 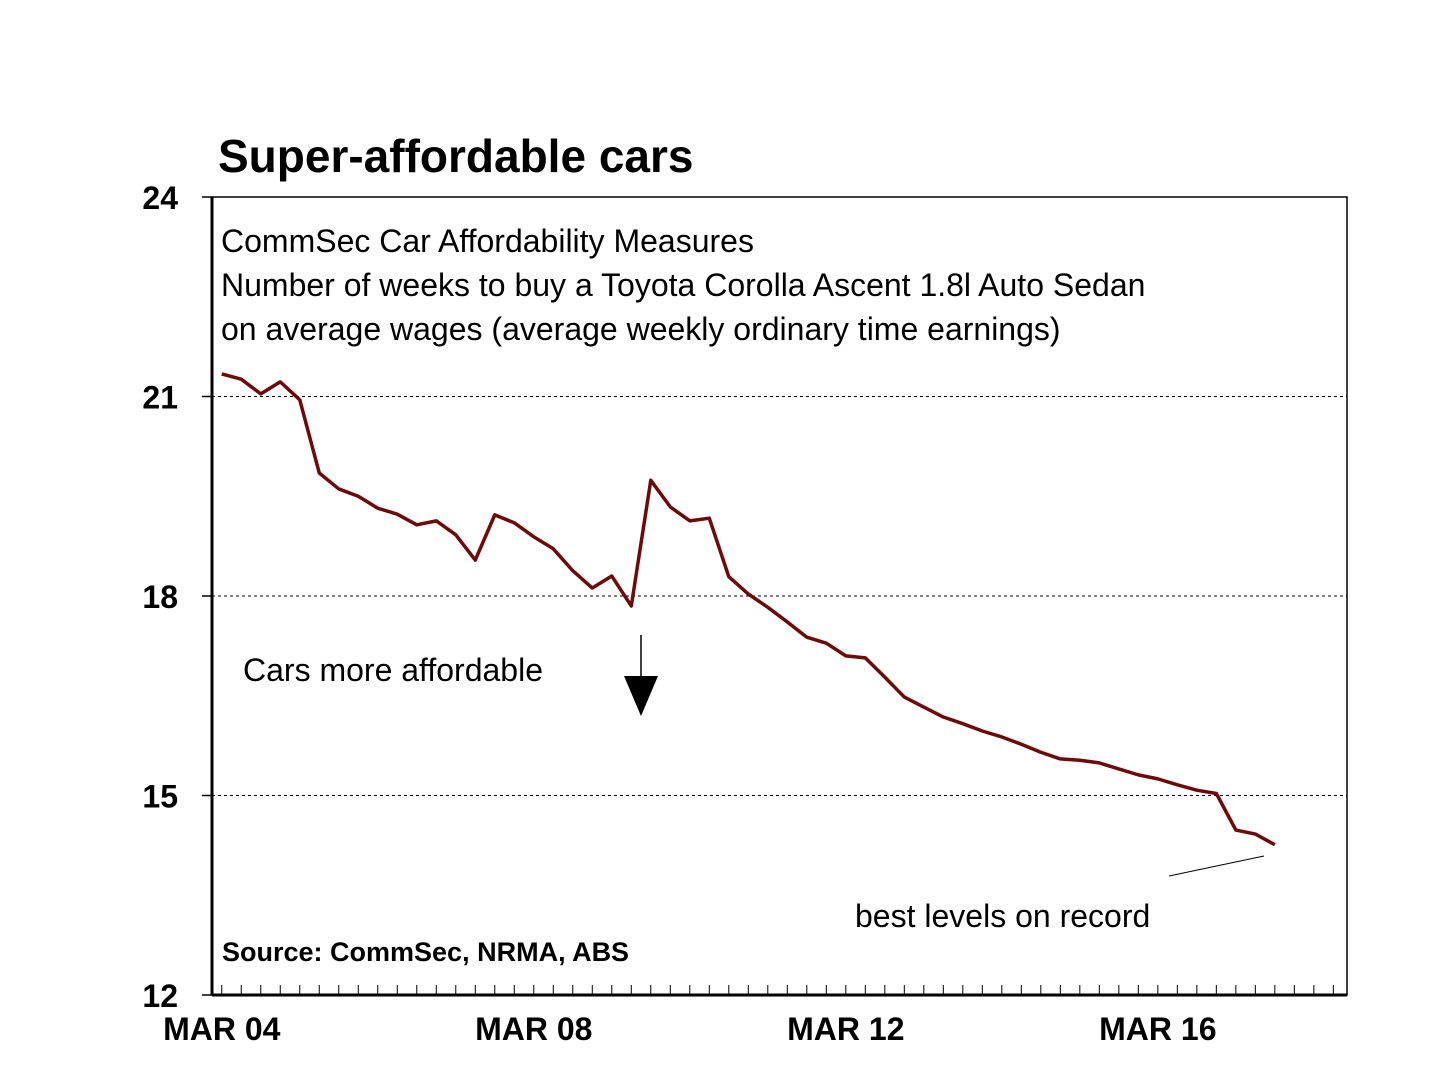 I want to click on x-tick-label: MAR 12, so click(x=845, y=1029).